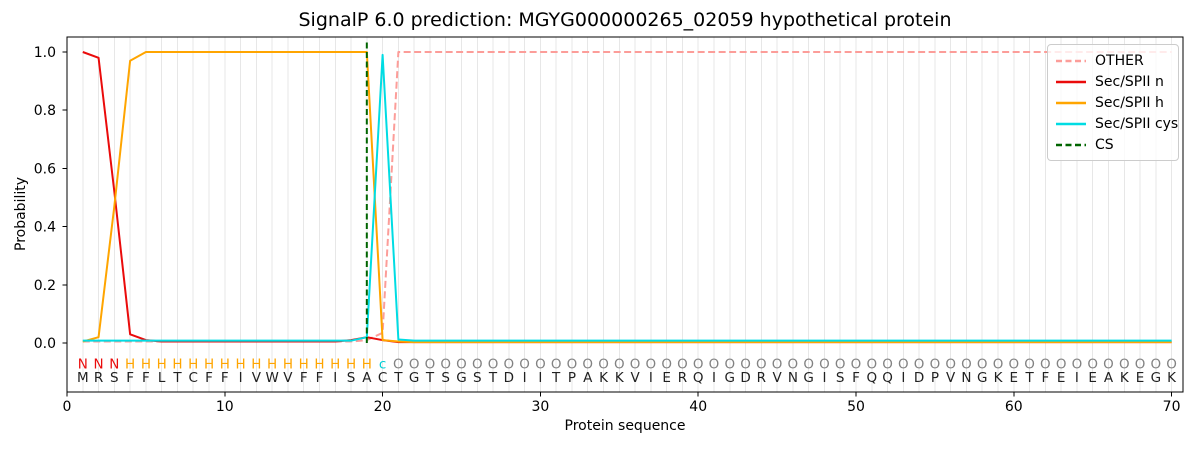 The image size is (1200, 450). I want to click on legend-item-other: OTHER, so click(1113, 60).